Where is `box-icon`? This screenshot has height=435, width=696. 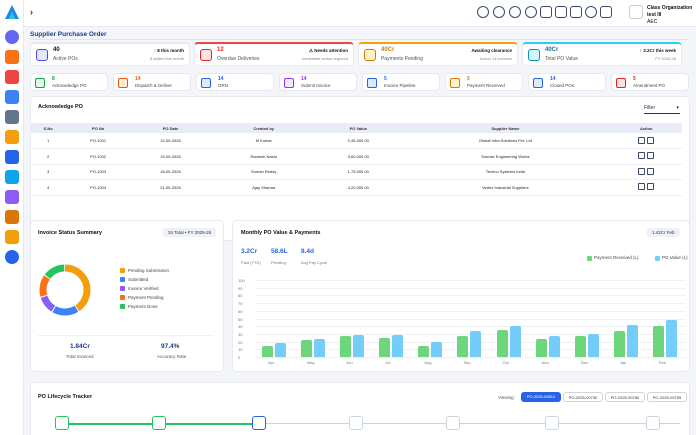 box-icon is located at coordinates (12, 217).